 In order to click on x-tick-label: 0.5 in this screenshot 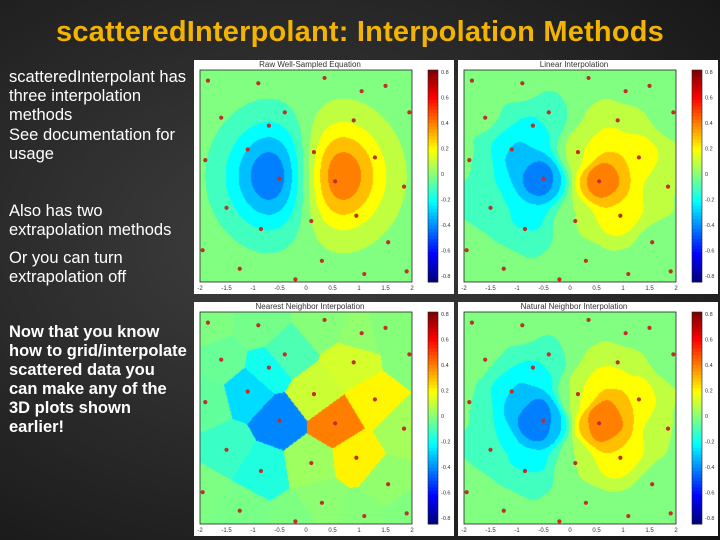, I will do `click(332, 289)`.